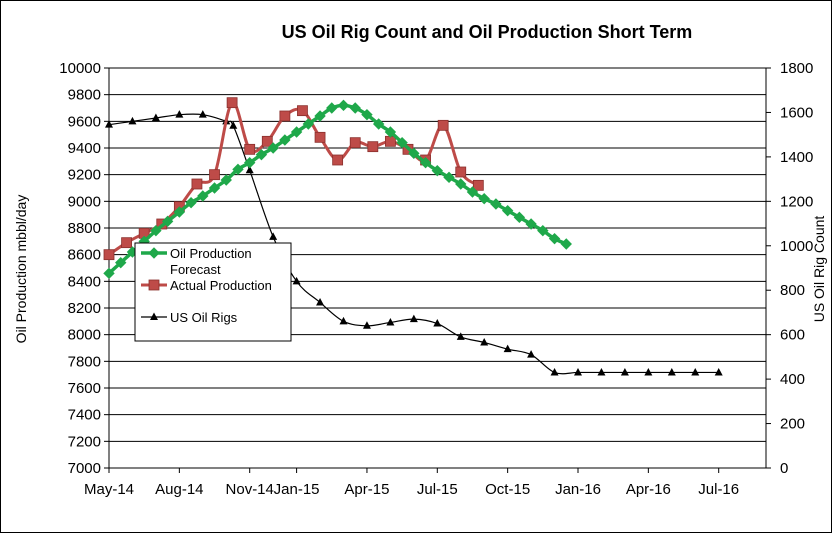  What do you see at coordinates (578, 489) in the screenshot?
I see `x-tick-label: Jan-16` at bounding box center [578, 489].